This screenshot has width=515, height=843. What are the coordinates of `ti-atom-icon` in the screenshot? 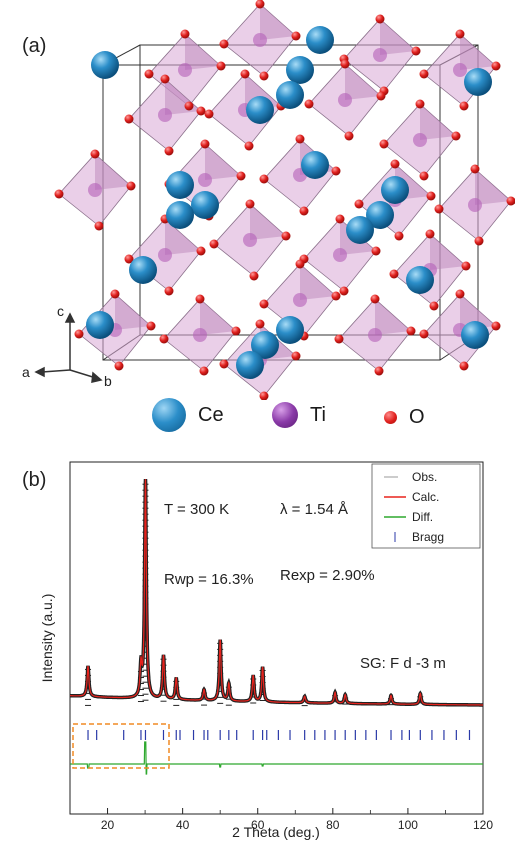 It's located at (285, 415).